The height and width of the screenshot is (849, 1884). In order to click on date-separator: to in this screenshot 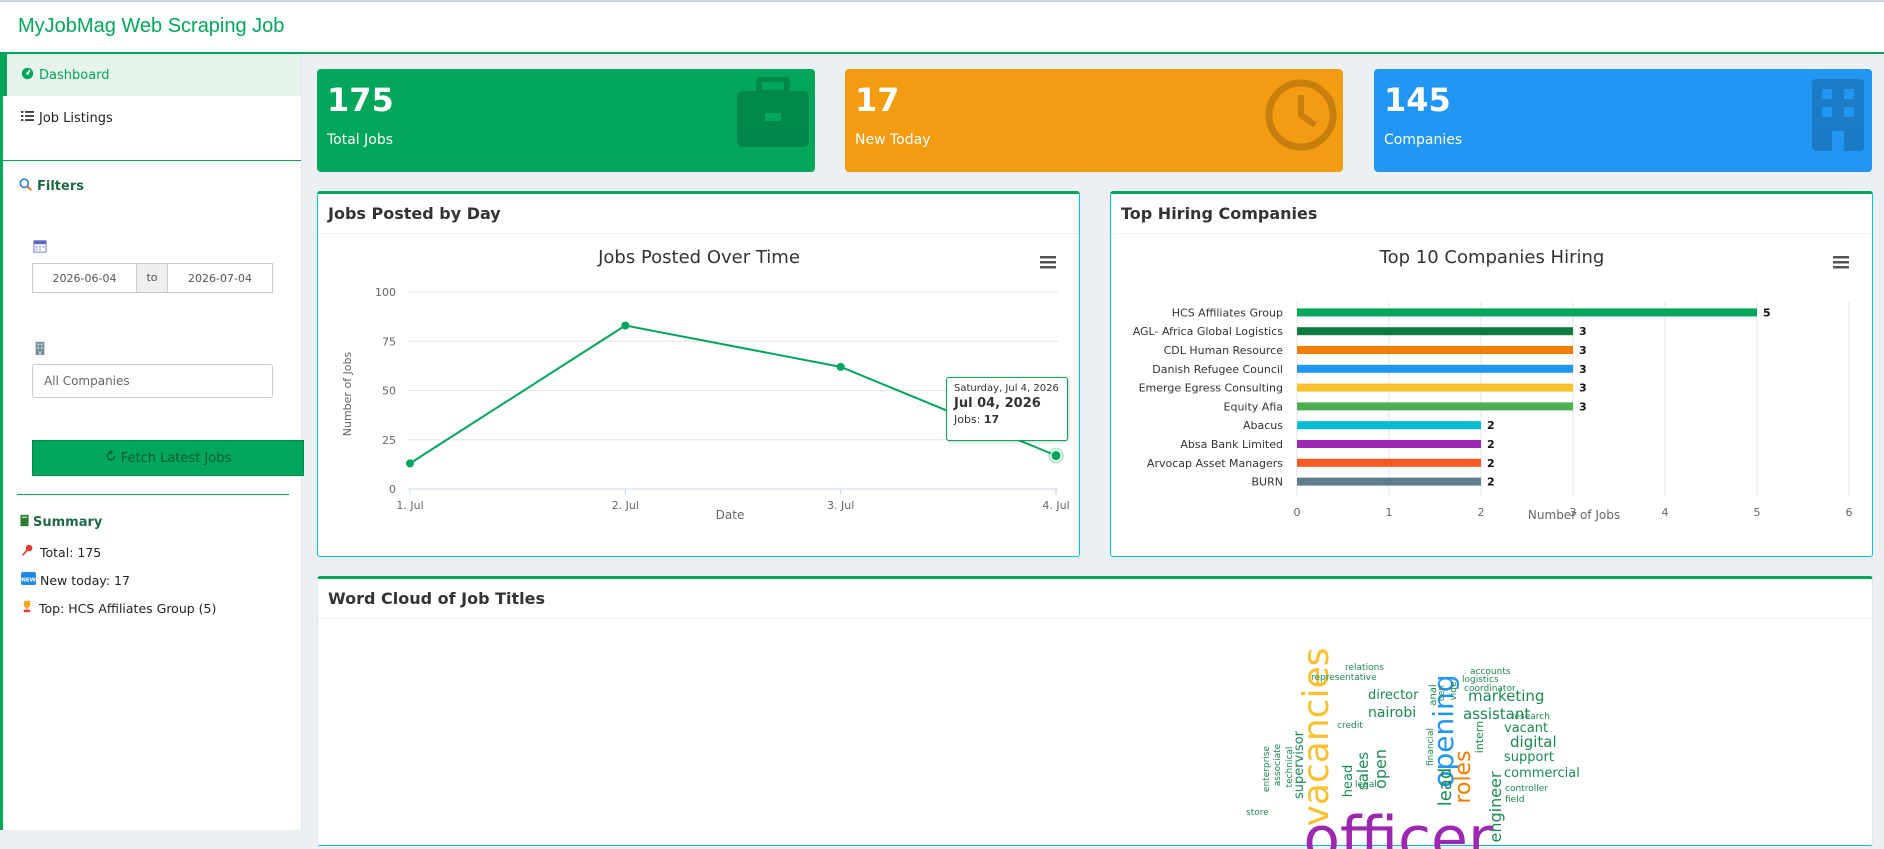, I will do `click(152, 278)`.